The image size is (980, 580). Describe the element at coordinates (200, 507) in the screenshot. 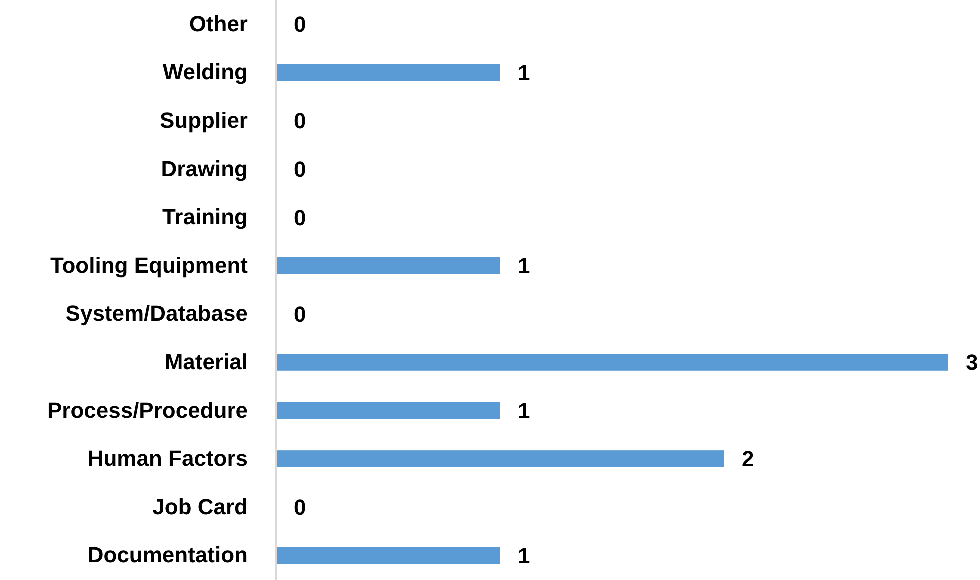

I see `y-tick-label: Job Card` at that location.